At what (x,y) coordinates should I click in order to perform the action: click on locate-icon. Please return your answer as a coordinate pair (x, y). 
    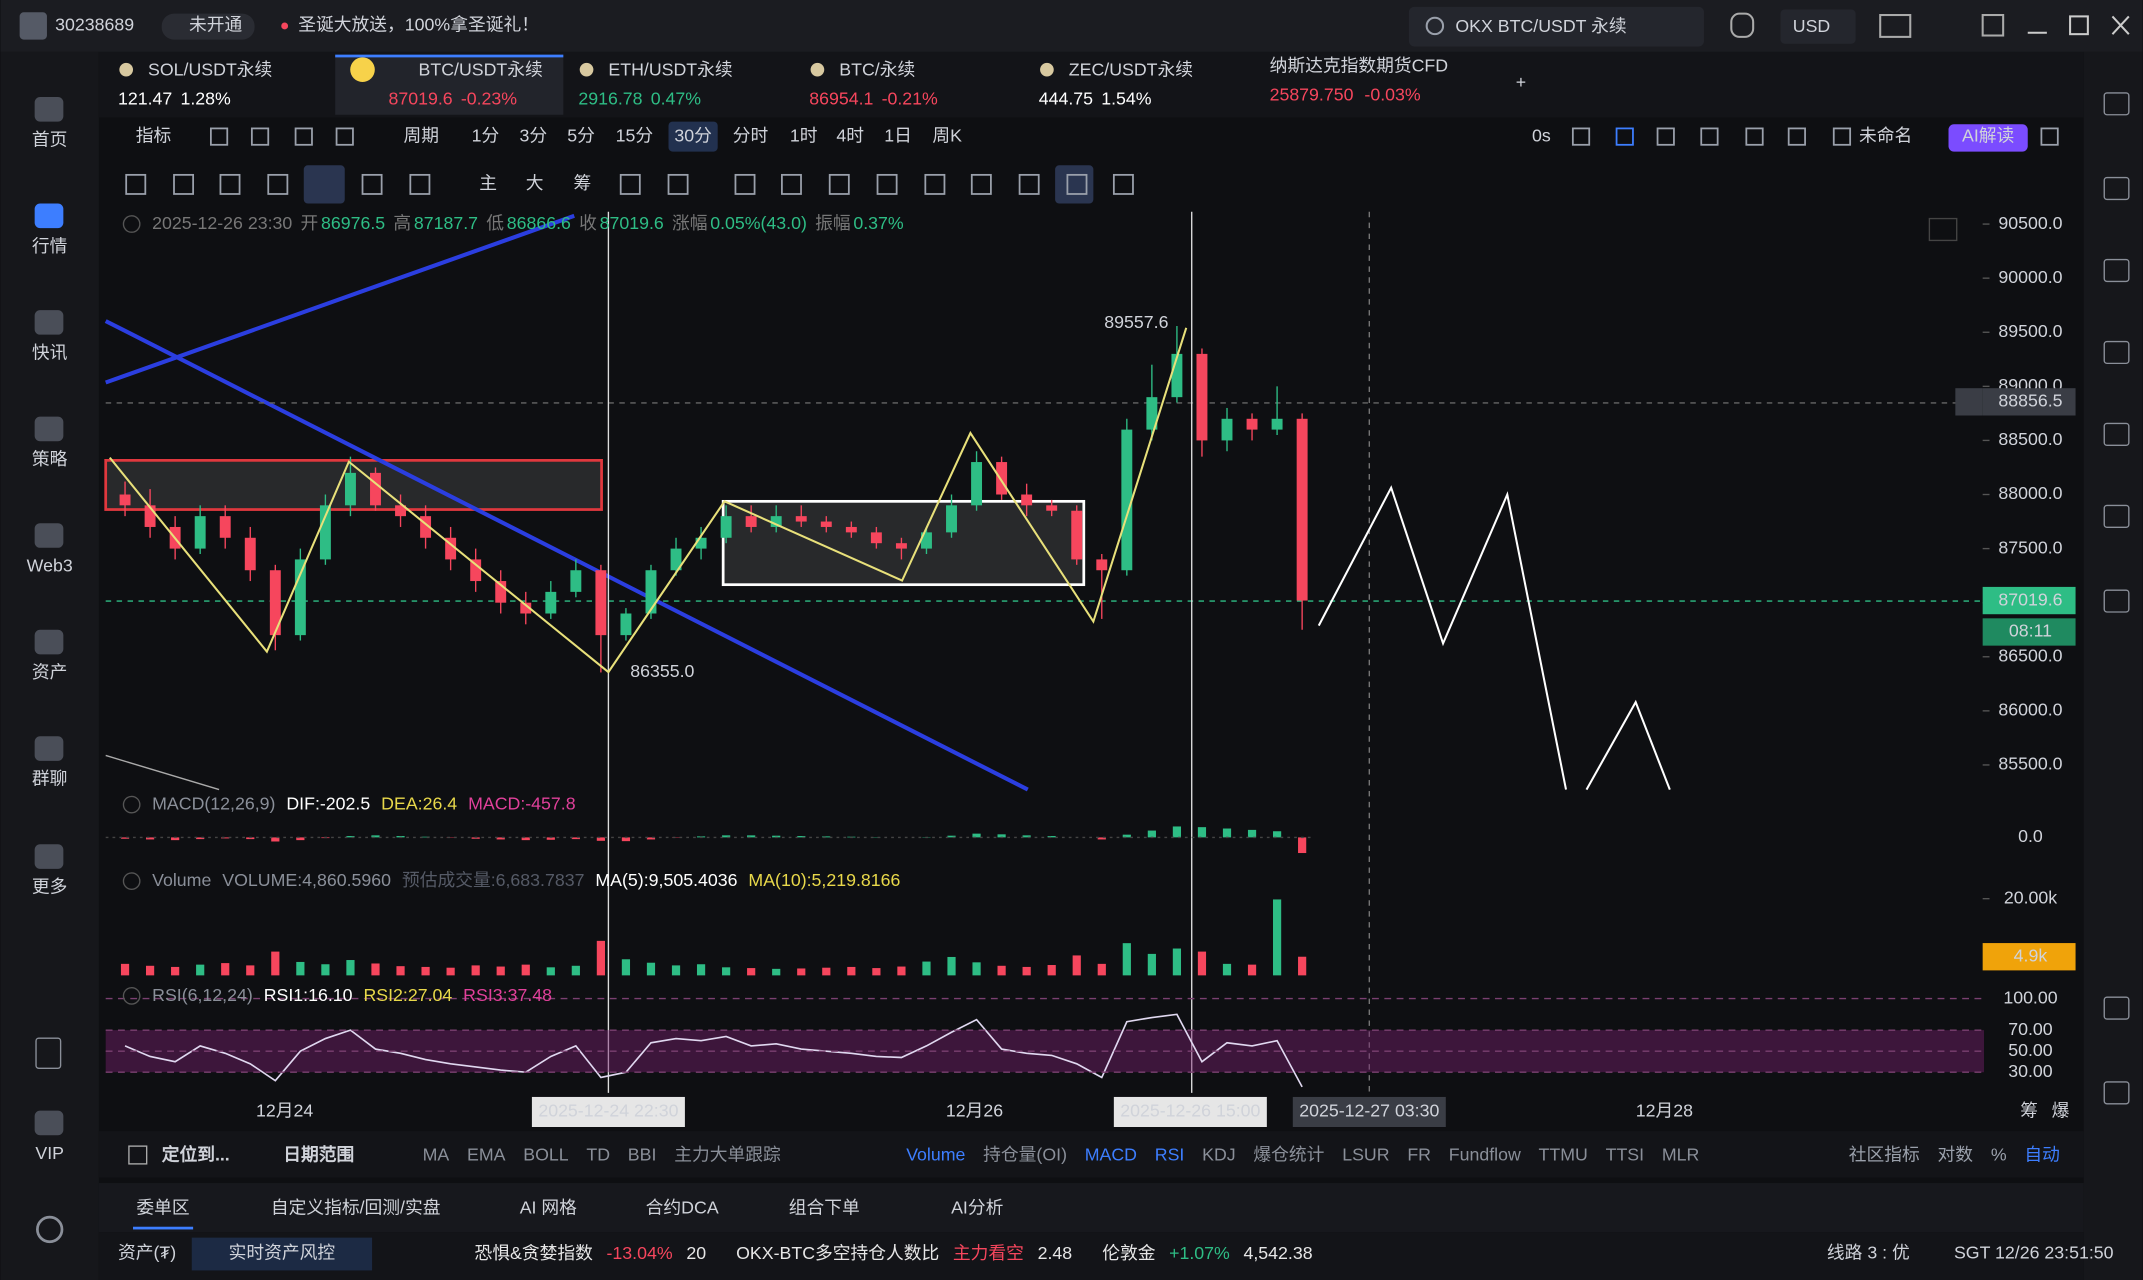
    Looking at the image, I should click on (138, 1155).